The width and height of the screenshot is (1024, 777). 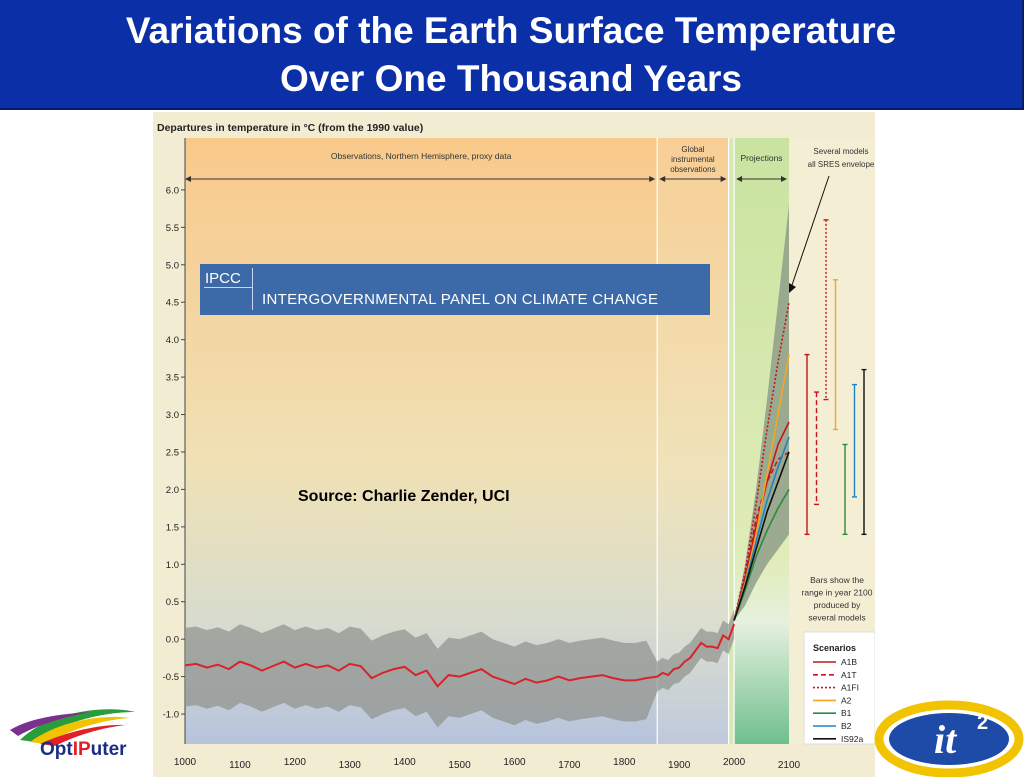 I want to click on scenario-line-is92a, so click(x=761, y=536).